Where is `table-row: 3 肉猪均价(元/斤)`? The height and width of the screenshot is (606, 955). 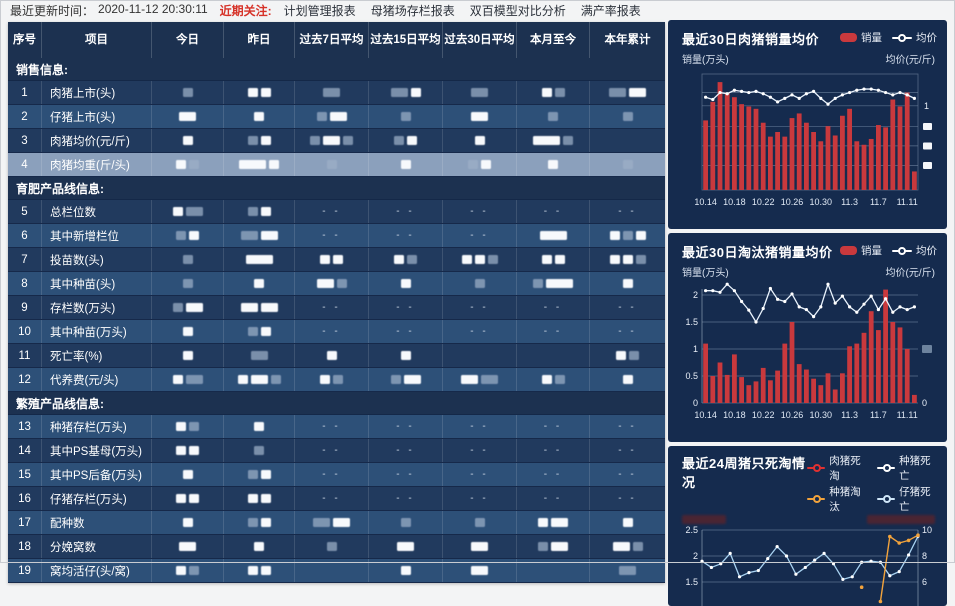
table-row: 3 肉猪均价(元/斤) is located at coordinates (336, 141).